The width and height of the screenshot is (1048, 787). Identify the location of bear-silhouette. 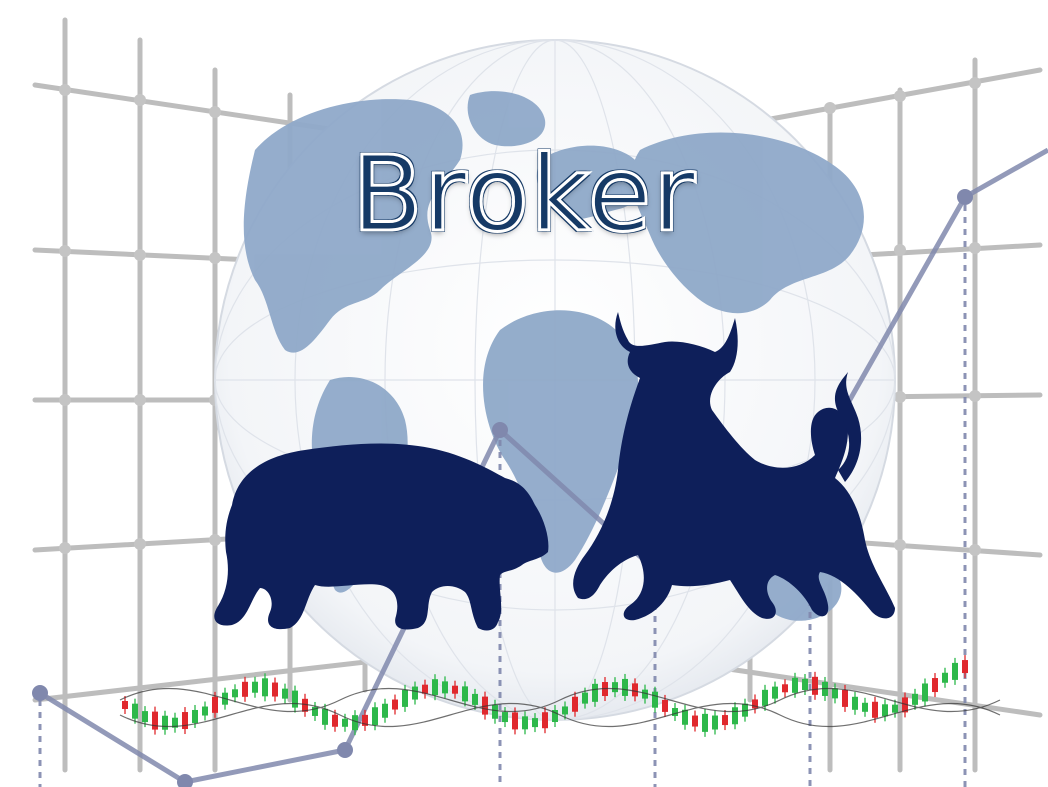
(381, 537).